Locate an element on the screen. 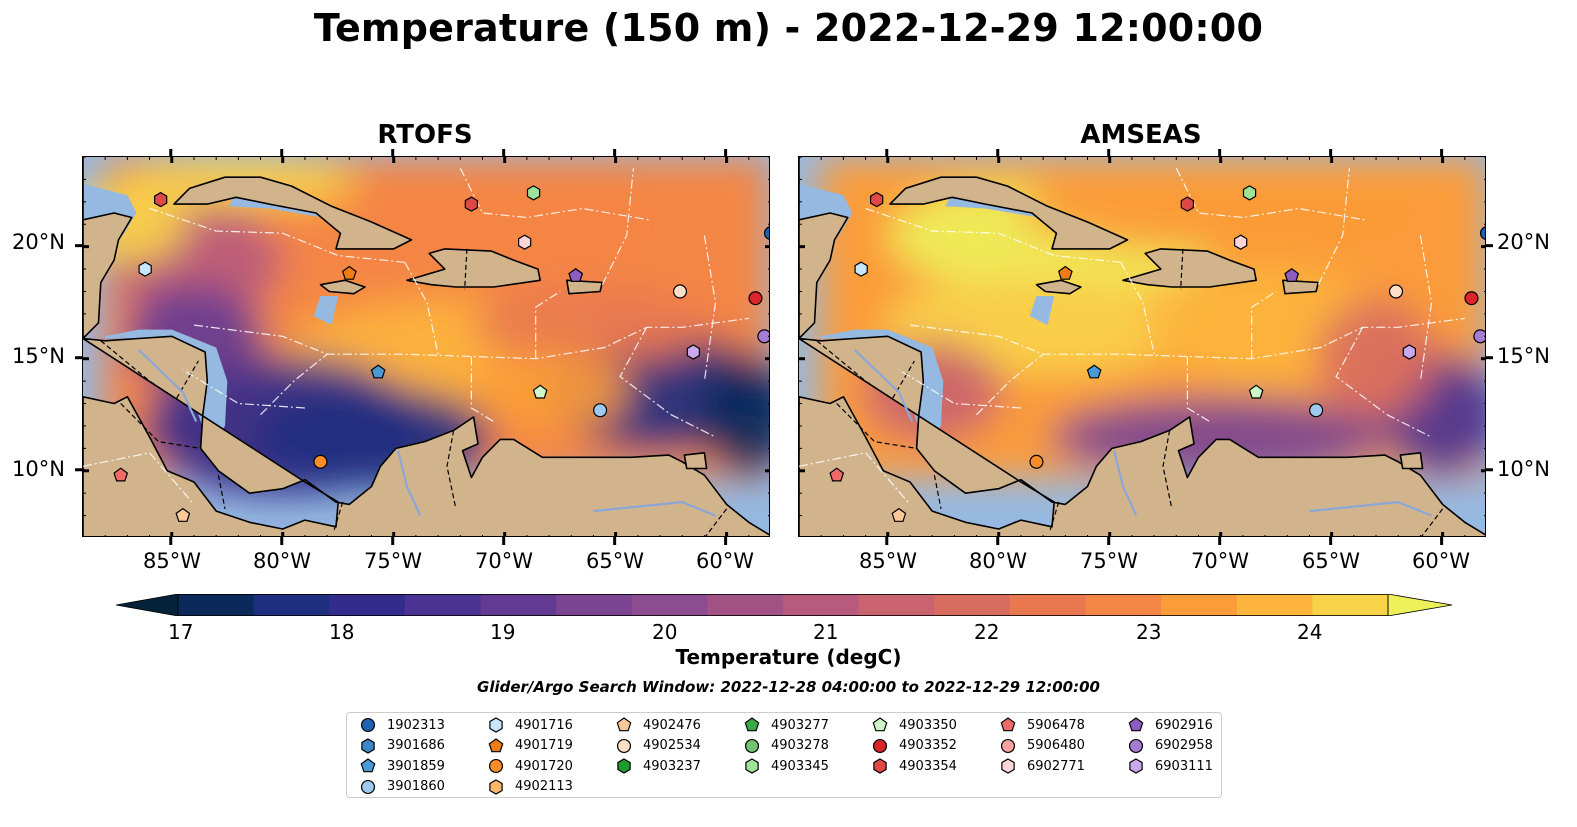 Image resolution: width=1577 pixels, height=827 pixels. legend-label: 4901719 is located at coordinates (544, 745).